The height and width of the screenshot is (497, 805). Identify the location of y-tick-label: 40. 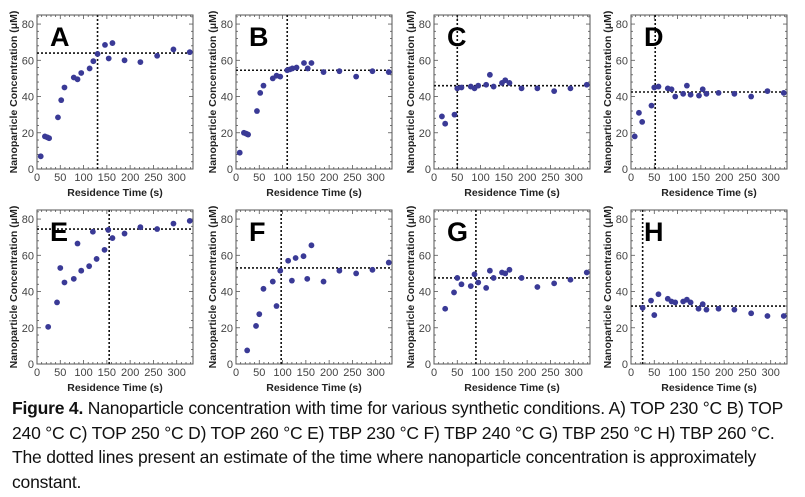
(425, 293).